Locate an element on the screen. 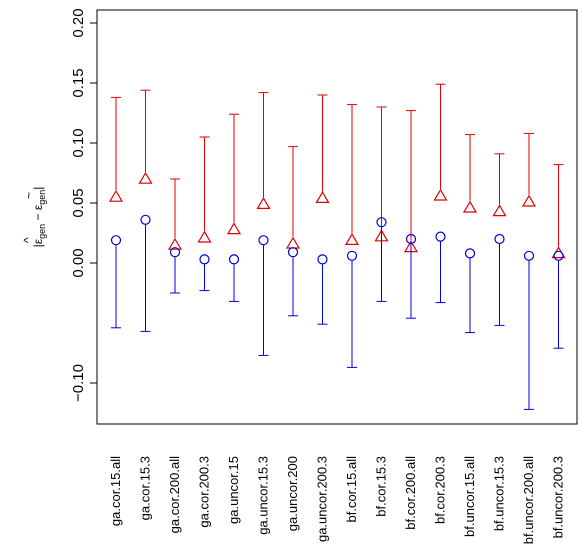  ylabel-epsilon-a: ε is located at coordinates (38, 241).